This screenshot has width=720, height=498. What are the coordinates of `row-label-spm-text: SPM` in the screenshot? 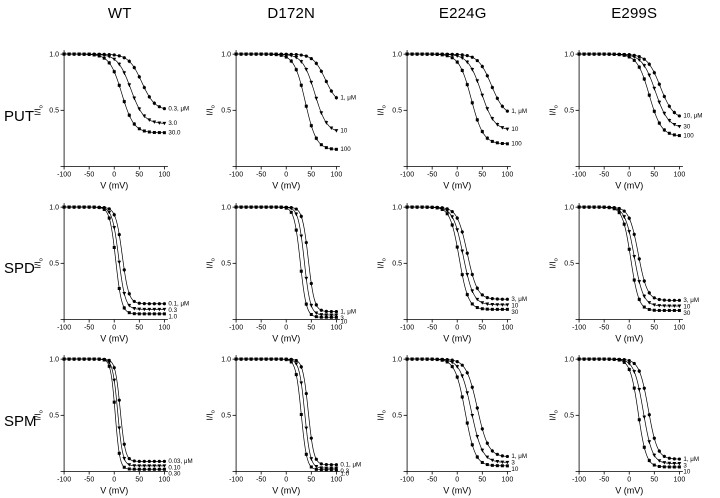 It's located at (20, 422).